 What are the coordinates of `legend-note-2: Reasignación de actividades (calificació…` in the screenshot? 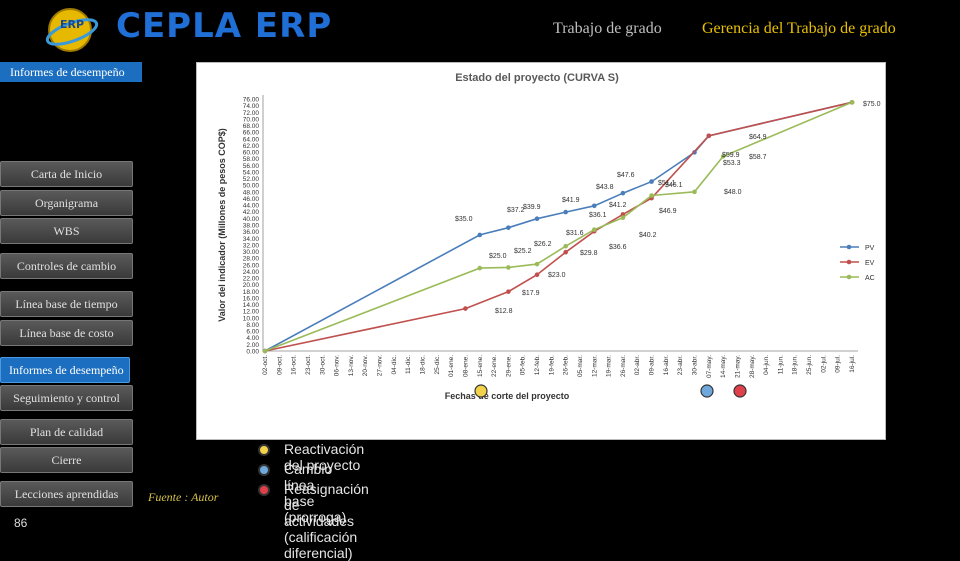 It's located at (326, 521).